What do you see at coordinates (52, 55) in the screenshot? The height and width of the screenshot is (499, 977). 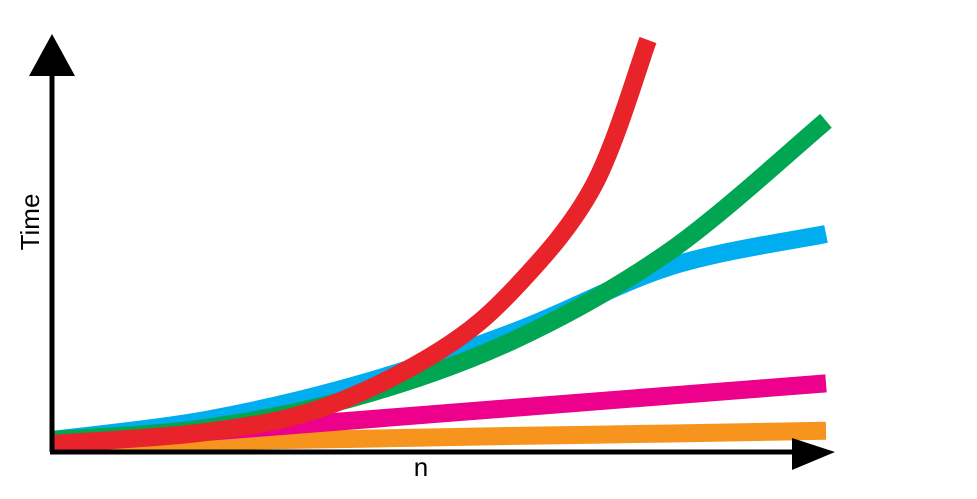 I see `y-axis-arrow-icon` at bounding box center [52, 55].